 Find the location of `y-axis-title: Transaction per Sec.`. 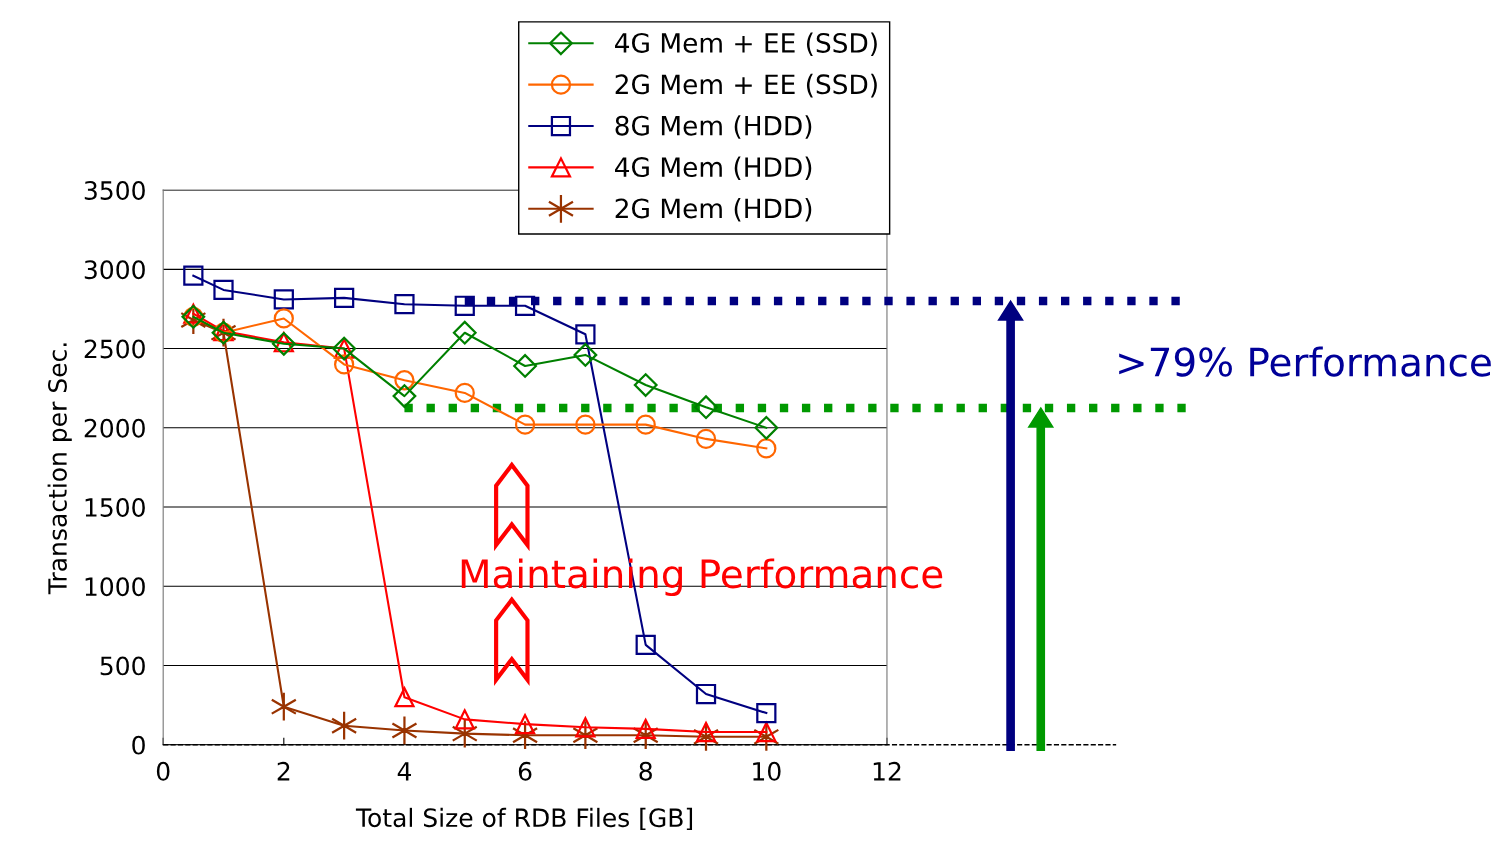

y-axis-title: Transaction per Sec. is located at coordinates (59, 469).